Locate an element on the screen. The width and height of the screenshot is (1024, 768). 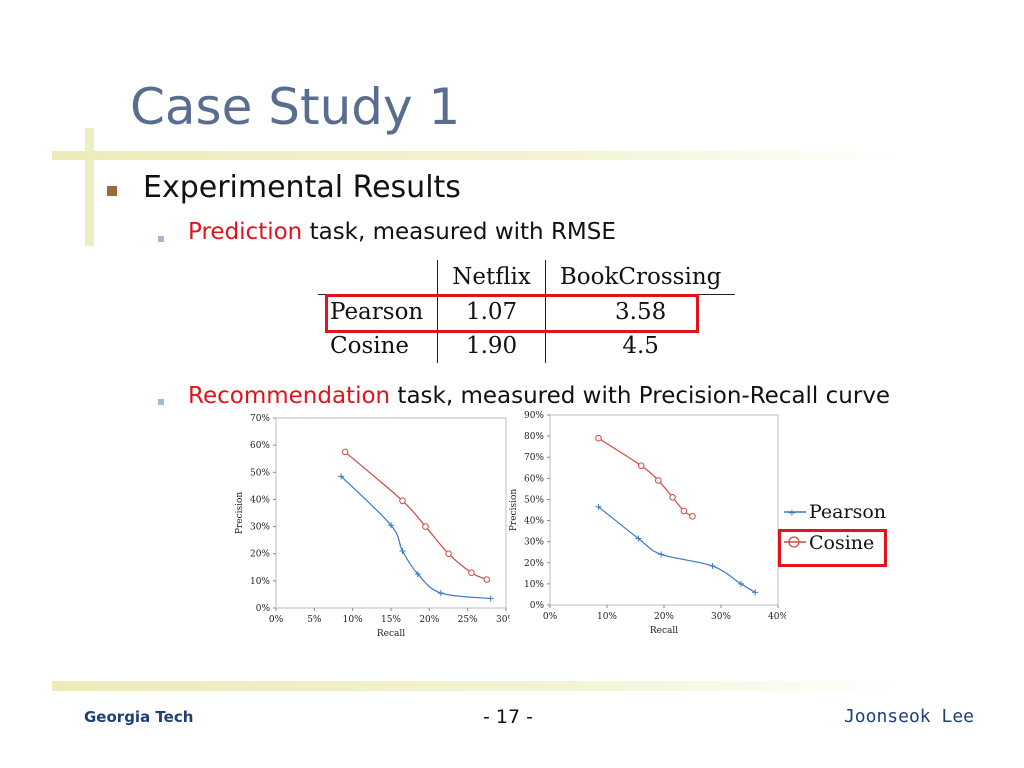
cosine-legend-highlight-box is located at coordinates (832, 548).